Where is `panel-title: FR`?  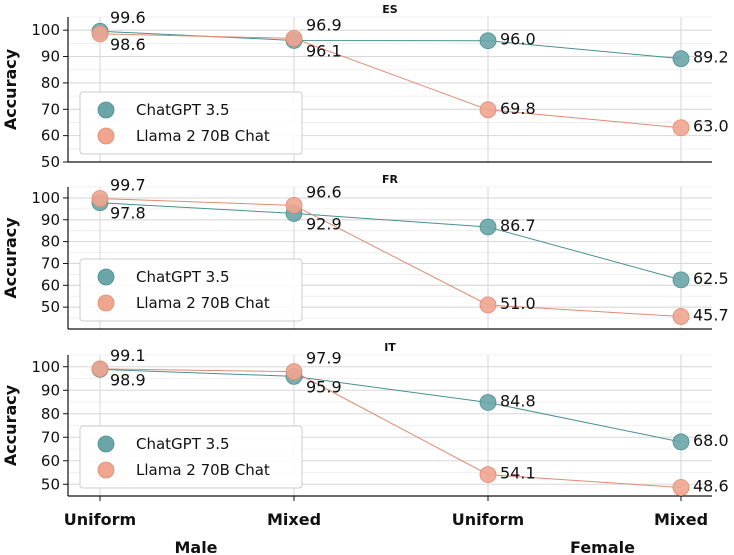
panel-title: FR is located at coordinates (390, 179).